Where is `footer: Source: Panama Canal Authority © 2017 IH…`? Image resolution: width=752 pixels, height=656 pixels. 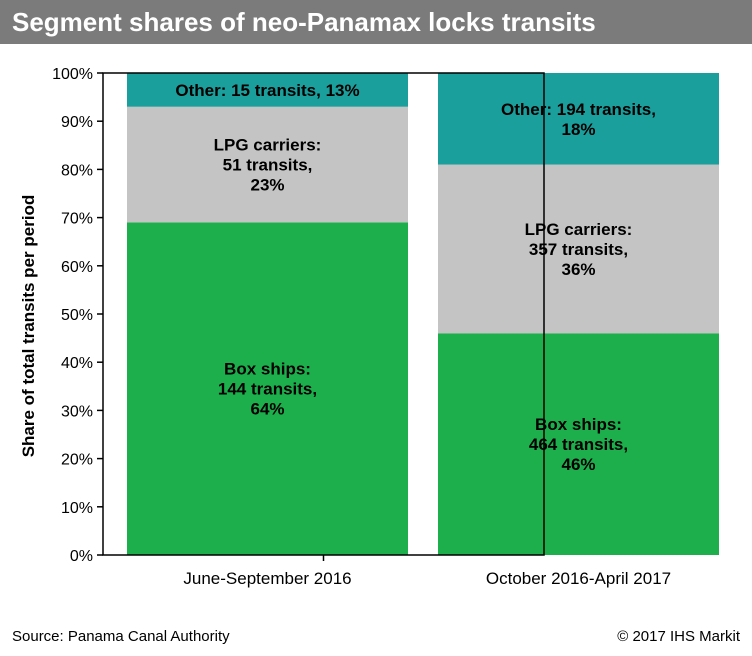 footer: Source: Panama Canal Authority © 2017 IH… is located at coordinates (376, 638).